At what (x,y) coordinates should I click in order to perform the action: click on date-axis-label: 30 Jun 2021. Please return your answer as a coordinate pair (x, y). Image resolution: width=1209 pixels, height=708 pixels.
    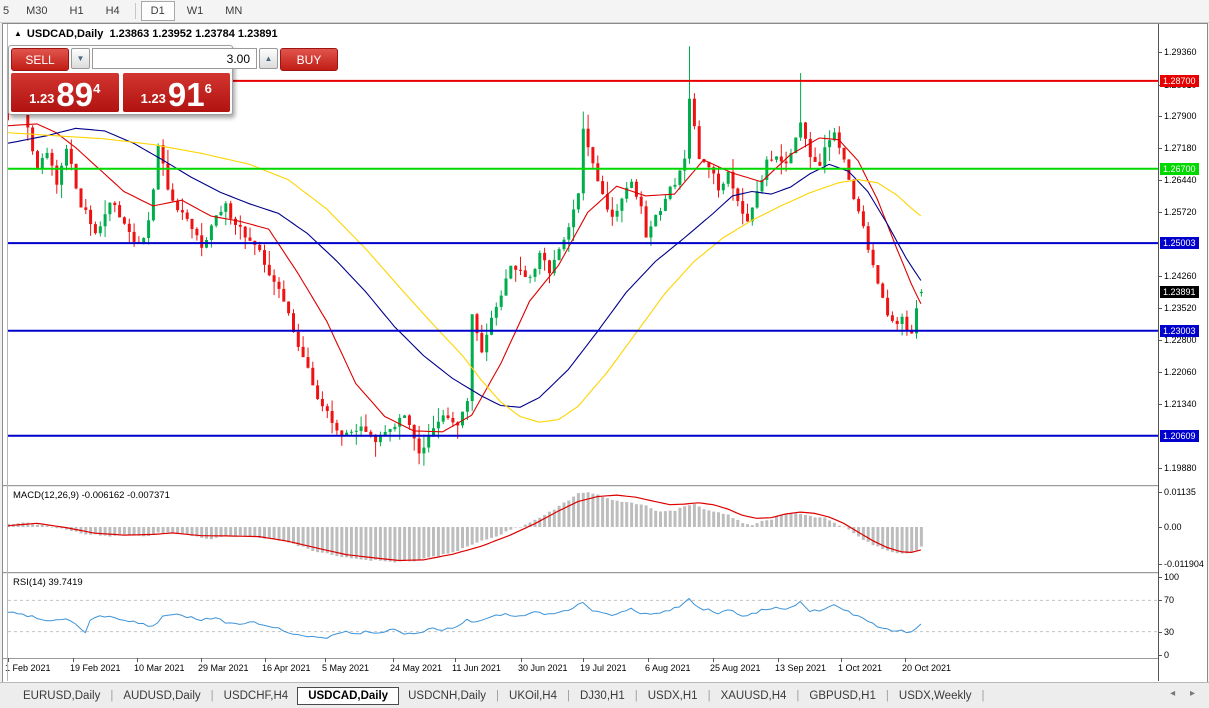
    Looking at the image, I should click on (543, 668).